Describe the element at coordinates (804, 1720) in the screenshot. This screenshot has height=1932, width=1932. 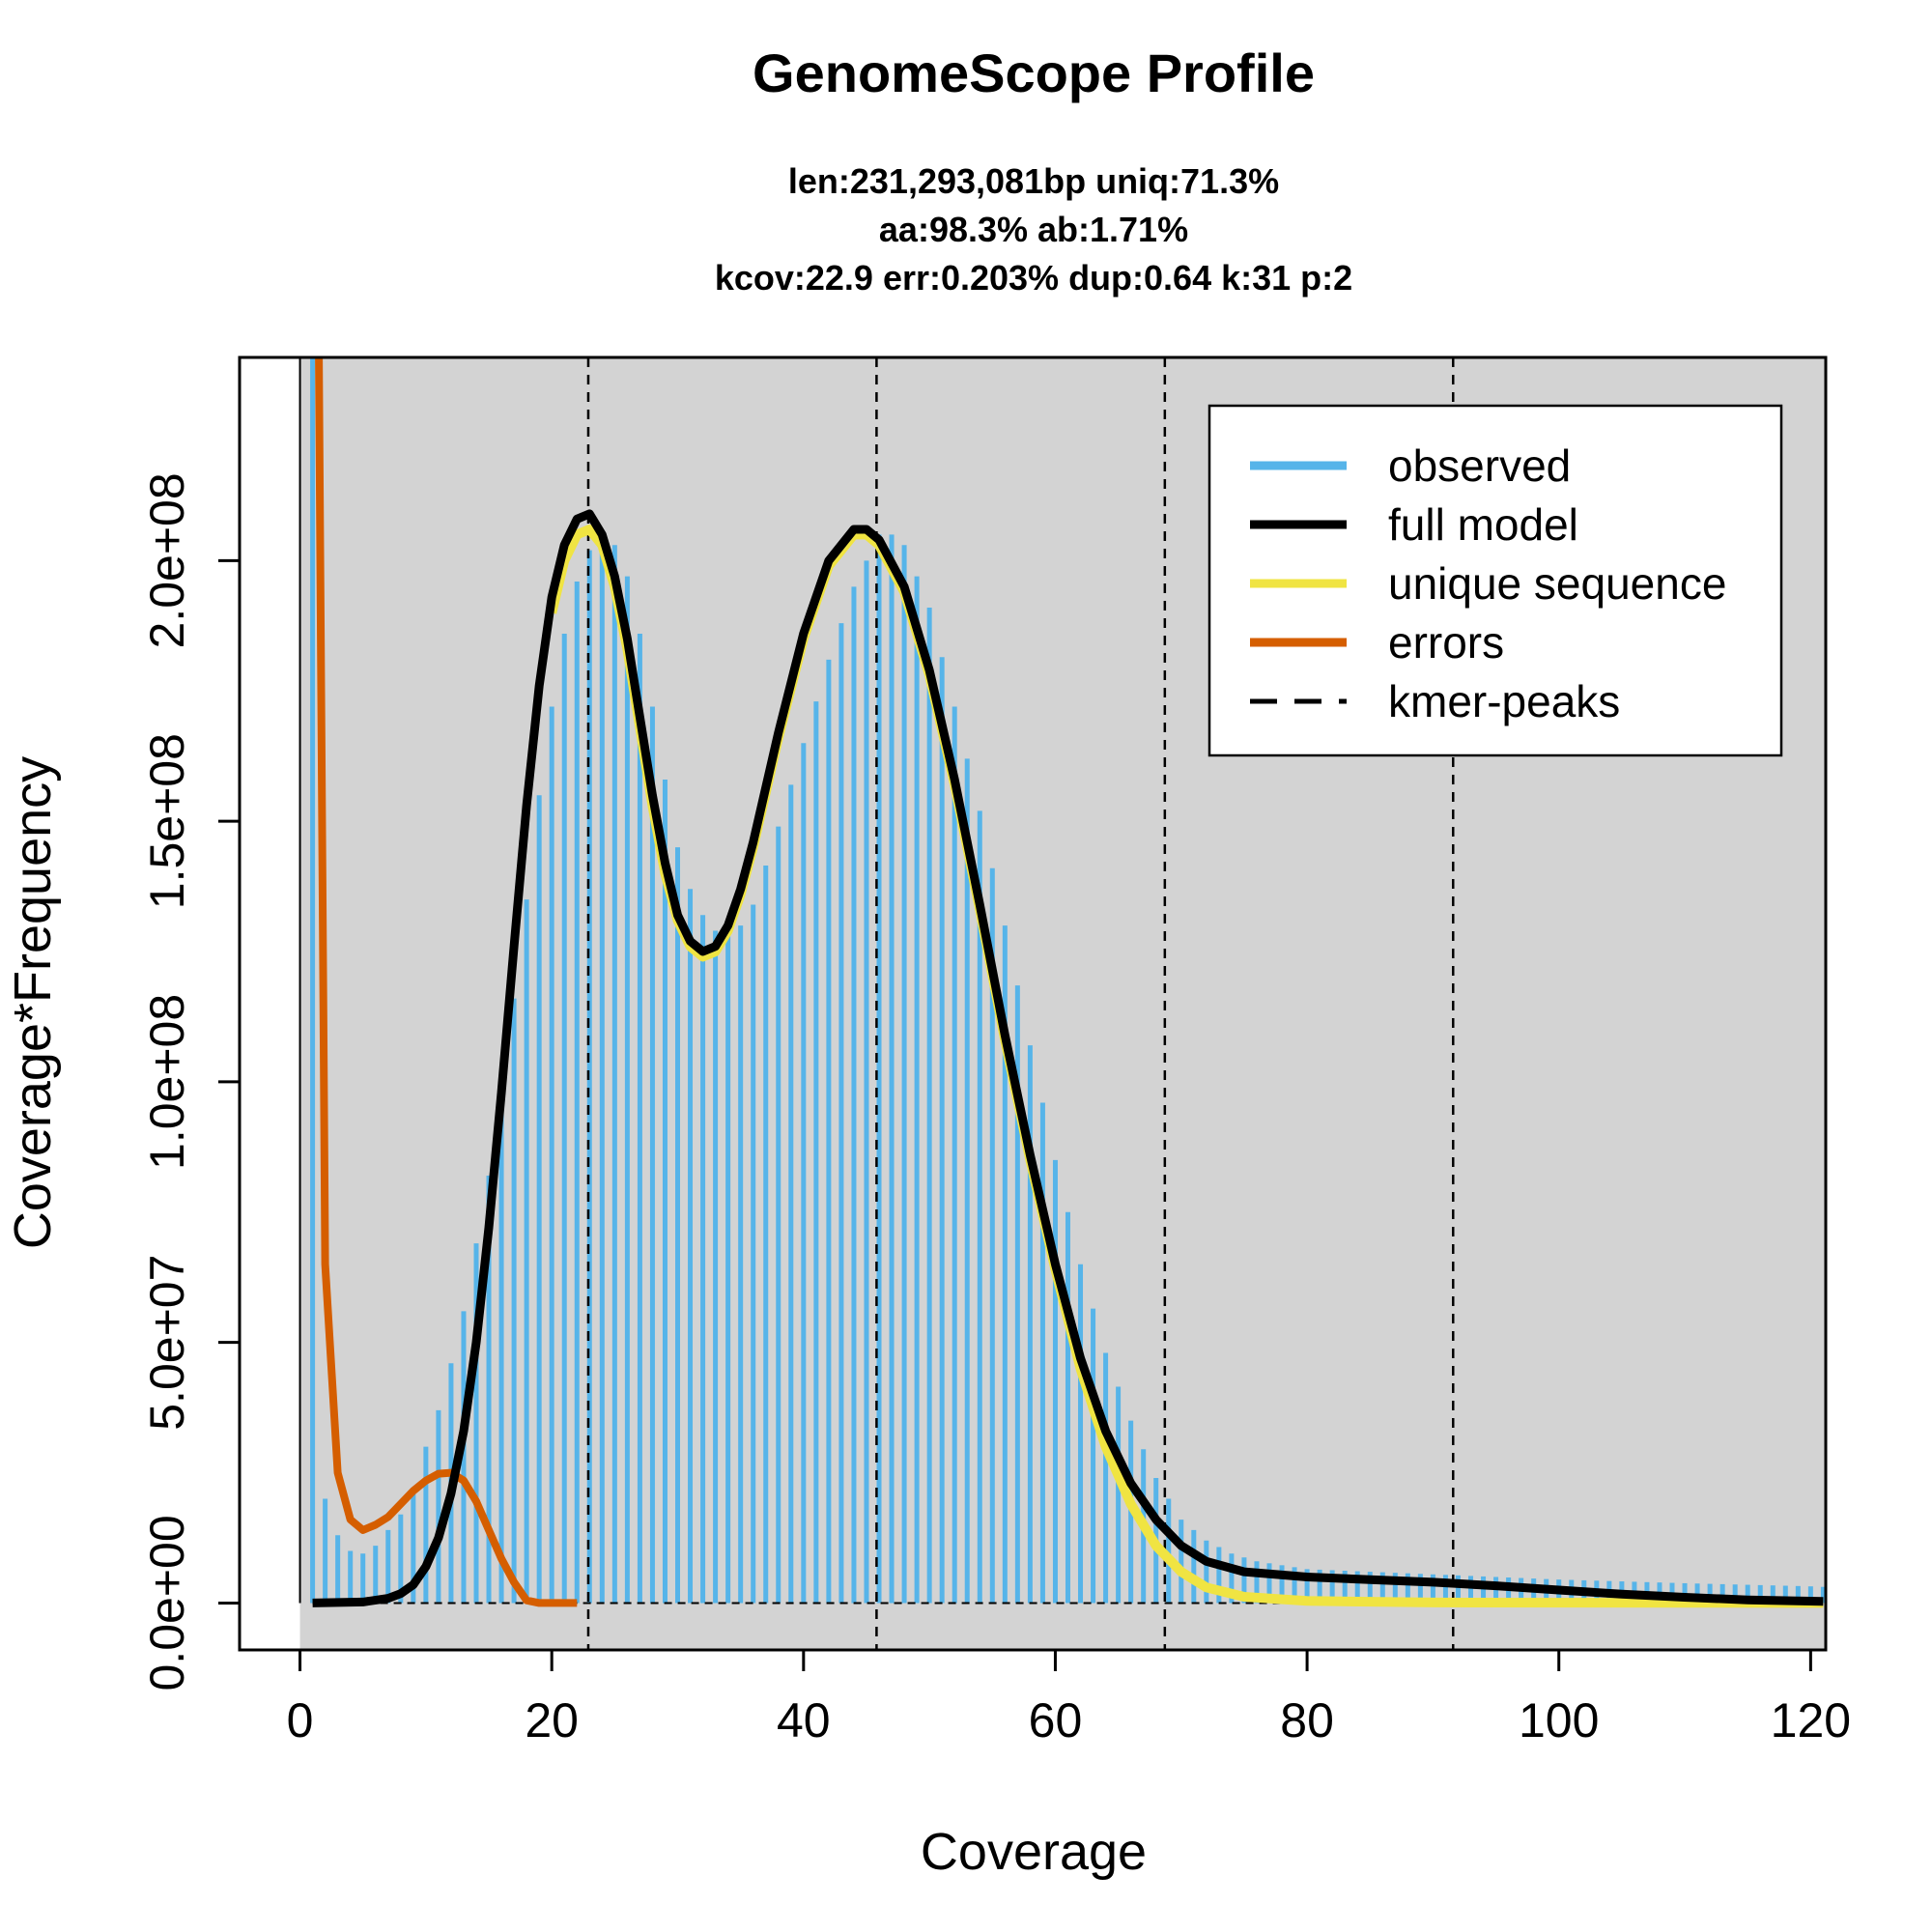
I see `x-tick-label: 40` at that location.